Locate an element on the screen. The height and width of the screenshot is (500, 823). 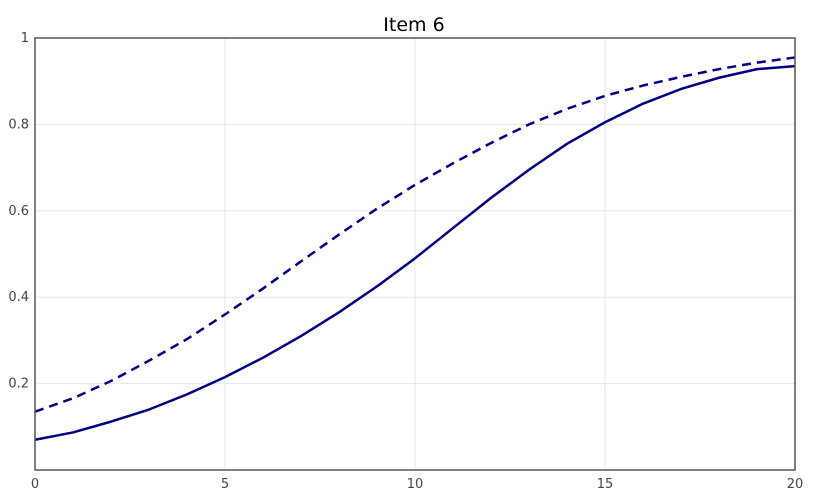
x-tick-label: 5 is located at coordinates (225, 484).